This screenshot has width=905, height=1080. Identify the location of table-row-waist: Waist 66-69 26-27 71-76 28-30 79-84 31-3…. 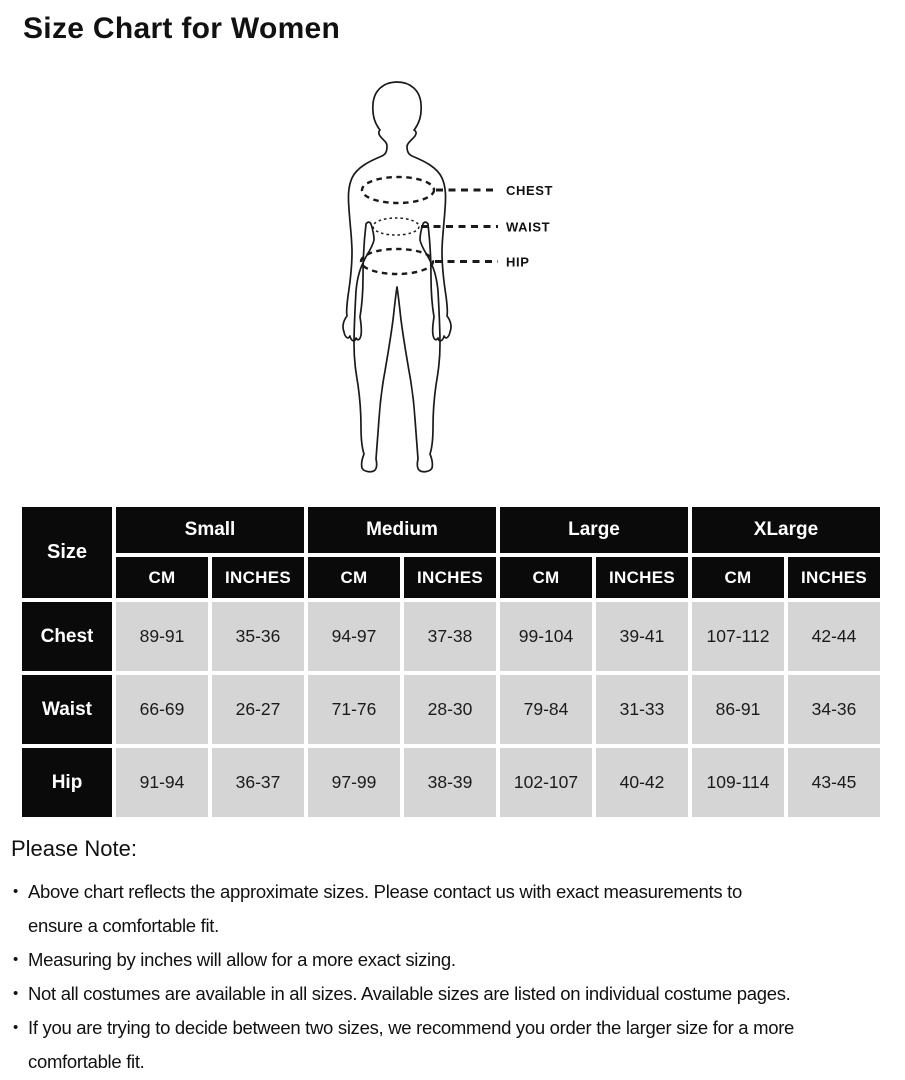
(451, 709).